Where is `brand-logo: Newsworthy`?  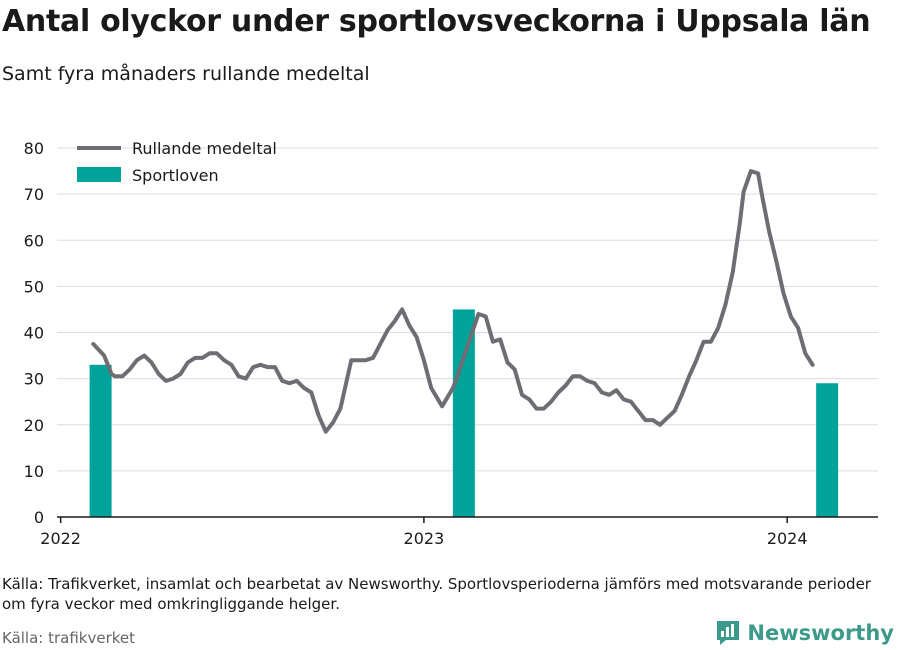 brand-logo: Newsworthy is located at coordinates (804, 633).